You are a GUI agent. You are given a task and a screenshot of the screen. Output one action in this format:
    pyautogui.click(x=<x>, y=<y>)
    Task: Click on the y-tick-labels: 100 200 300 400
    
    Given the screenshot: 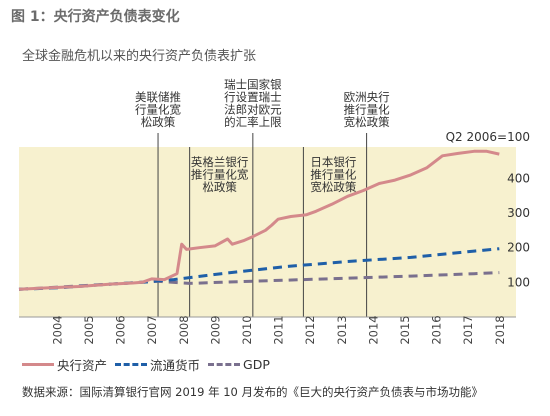 What is the action you would take?
    pyautogui.click(x=518, y=230)
    